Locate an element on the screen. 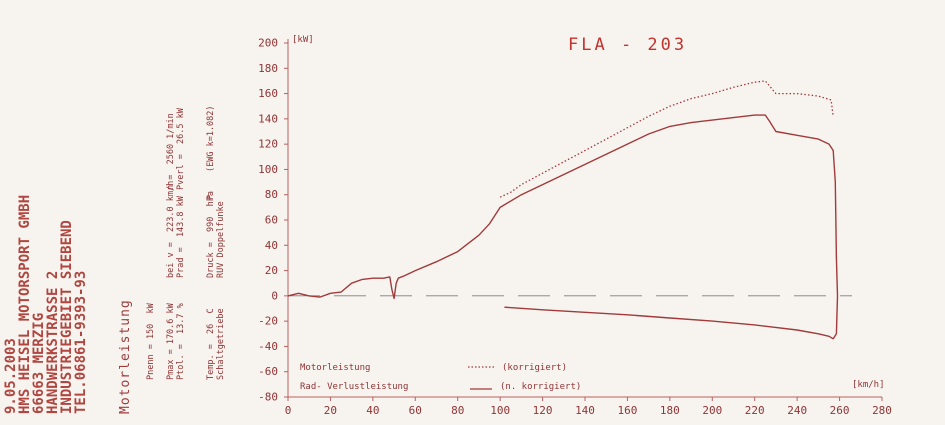 Image resolution: width=945 pixels, height=425 pixels. x-tick-label: 240 is located at coordinates (797, 410).